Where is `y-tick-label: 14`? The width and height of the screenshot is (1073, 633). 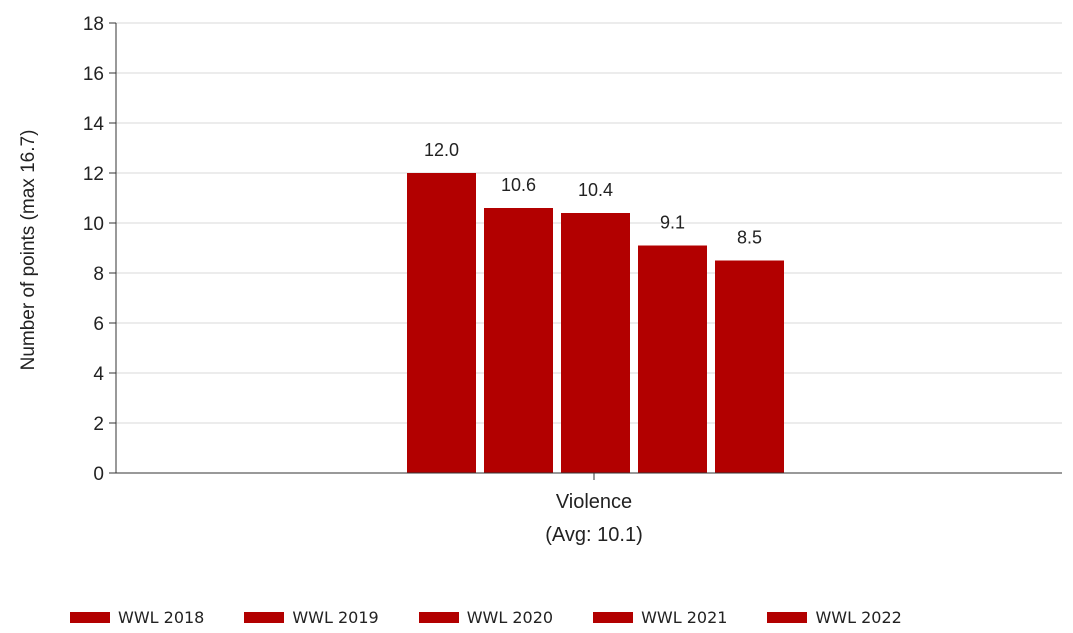
y-tick-label: 14 is located at coordinates (94, 124).